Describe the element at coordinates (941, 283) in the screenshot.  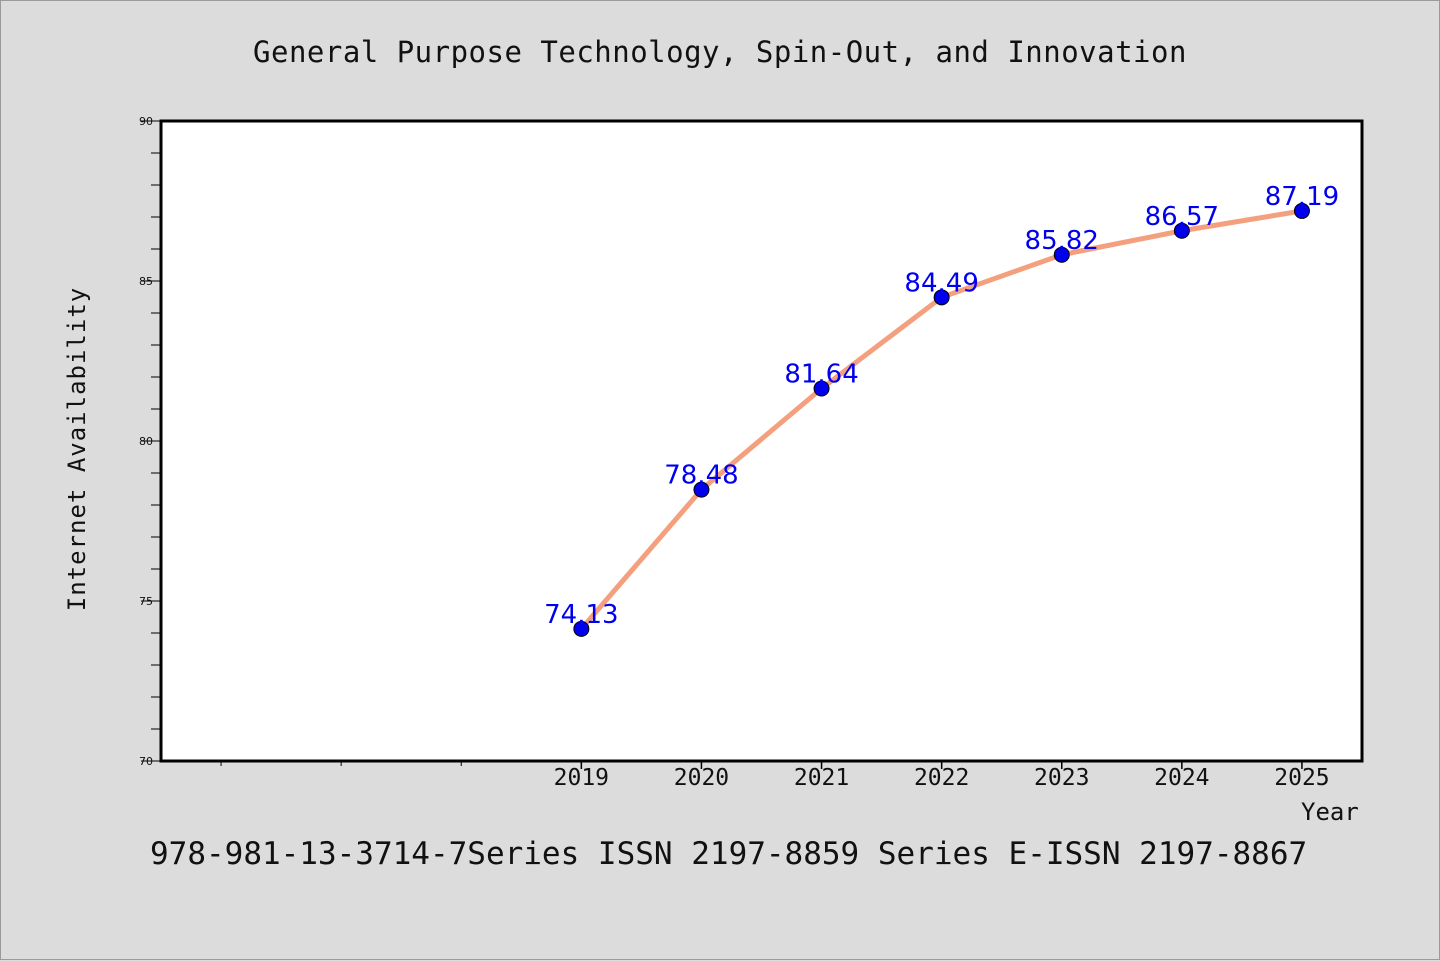
I see `data-label: 84.49` at that location.